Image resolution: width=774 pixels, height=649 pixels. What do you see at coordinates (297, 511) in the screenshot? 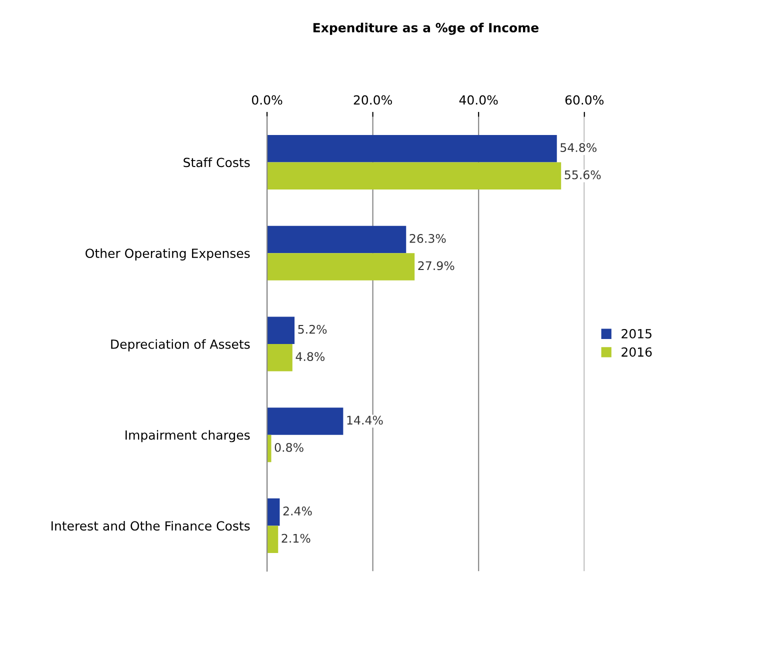
I see `data-label: 2.4%` at bounding box center [297, 511].